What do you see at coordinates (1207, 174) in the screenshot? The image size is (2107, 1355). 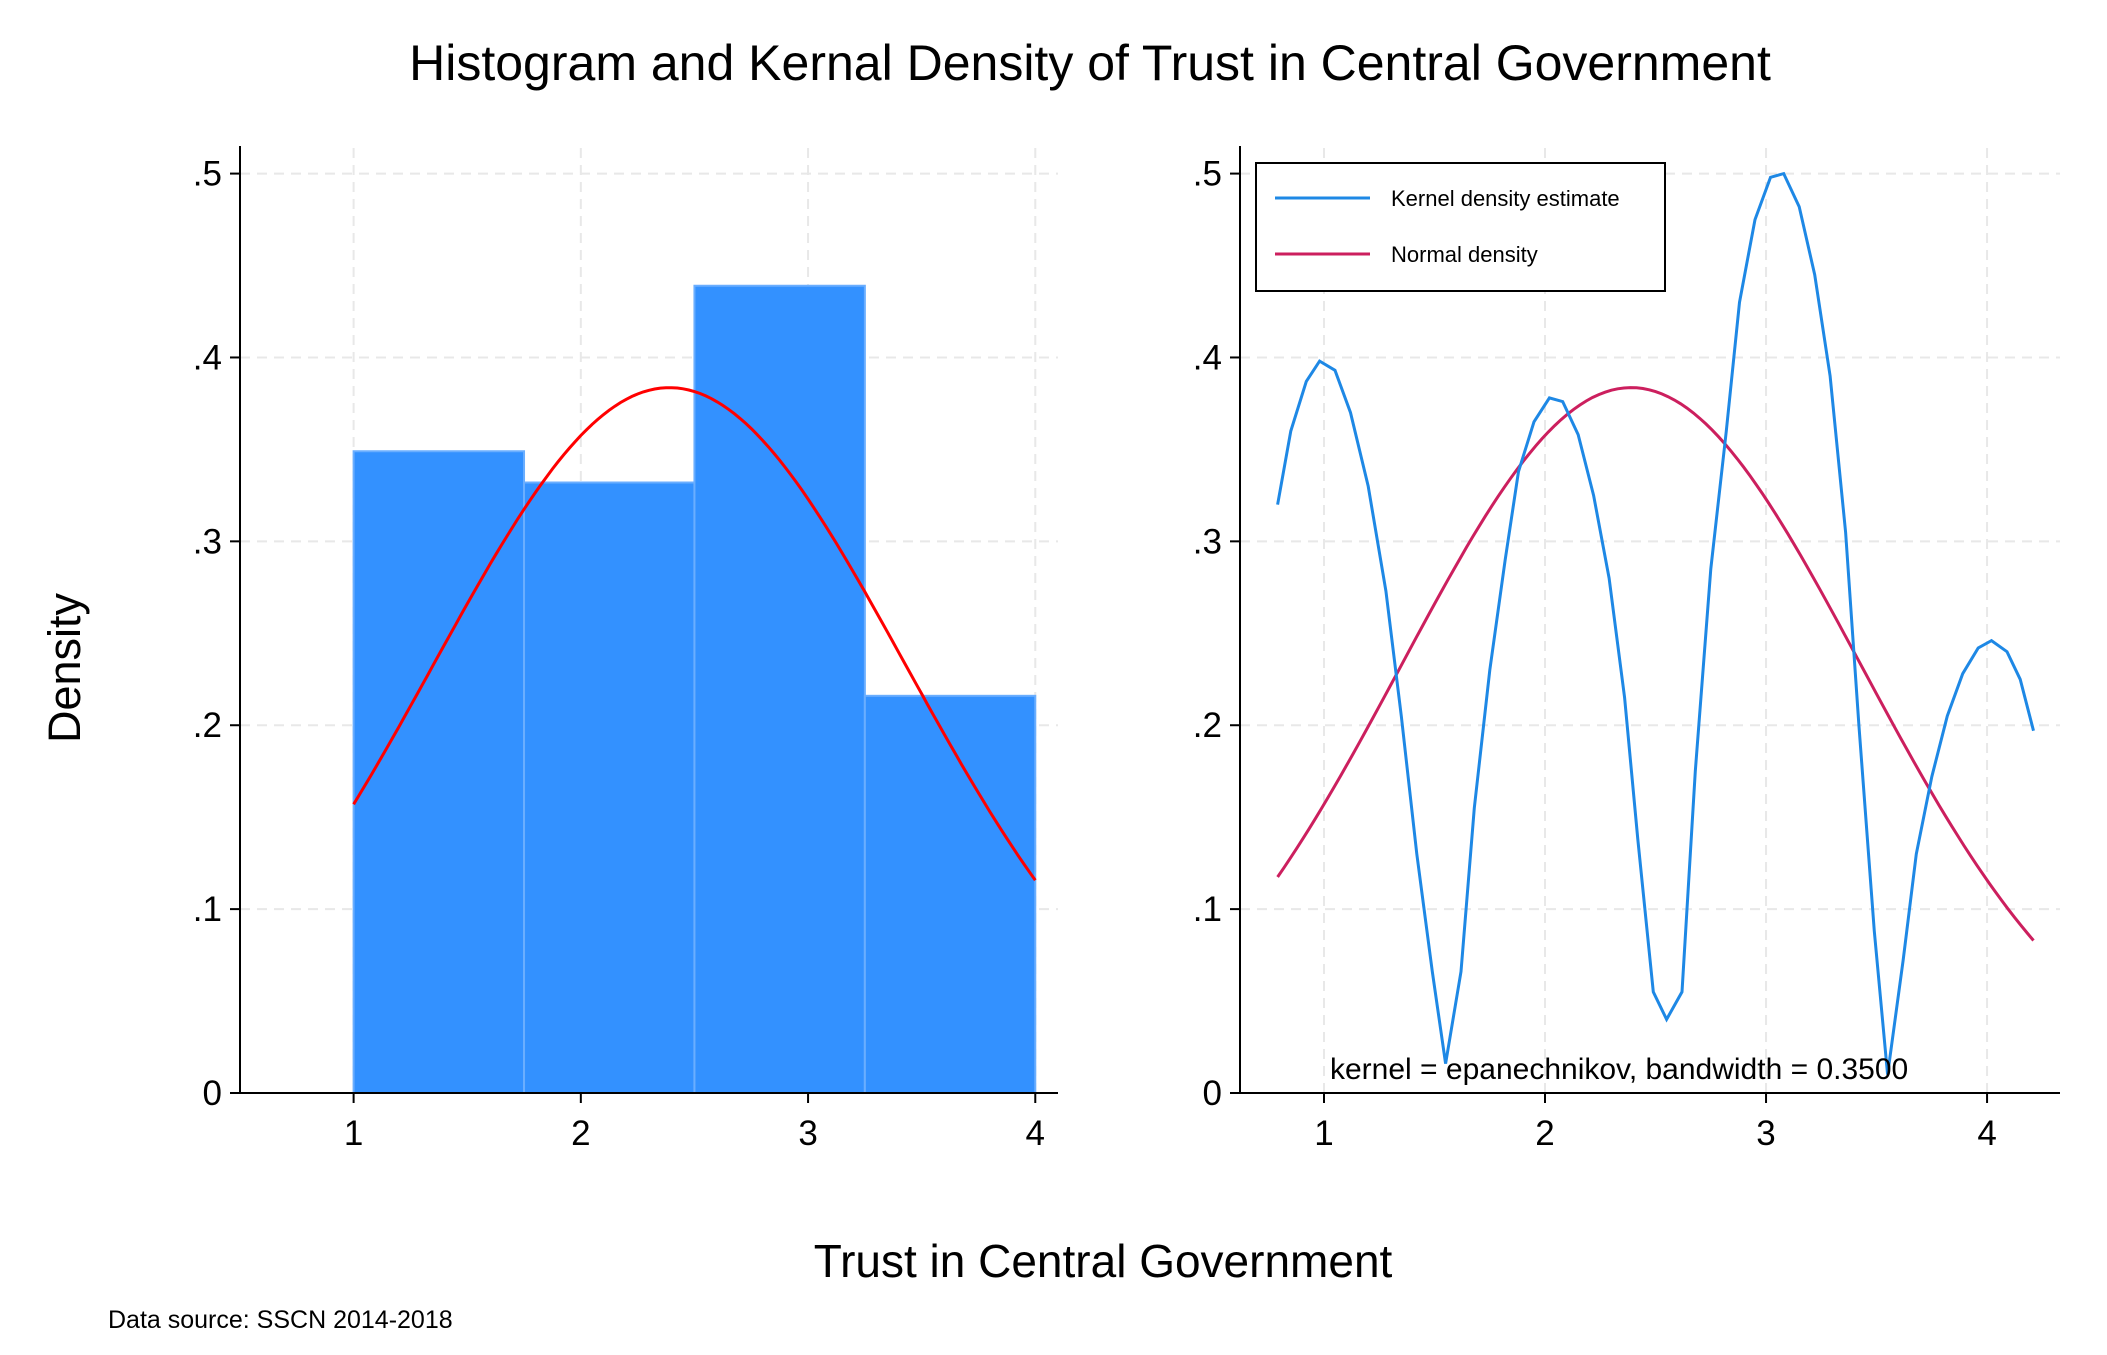 I see `kernel-ytick-label: .5` at bounding box center [1207, 174].